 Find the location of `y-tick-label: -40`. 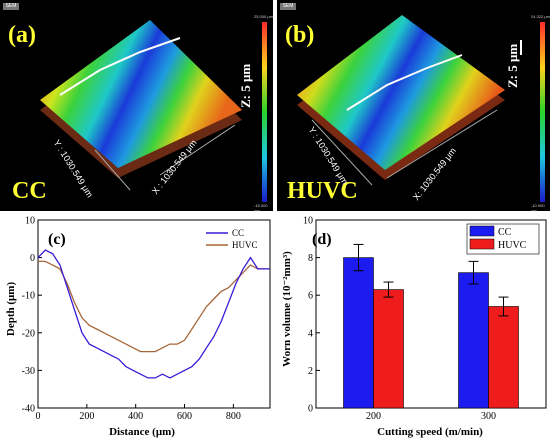

y-tick-label: -40 is located at coordinates (28, 409).